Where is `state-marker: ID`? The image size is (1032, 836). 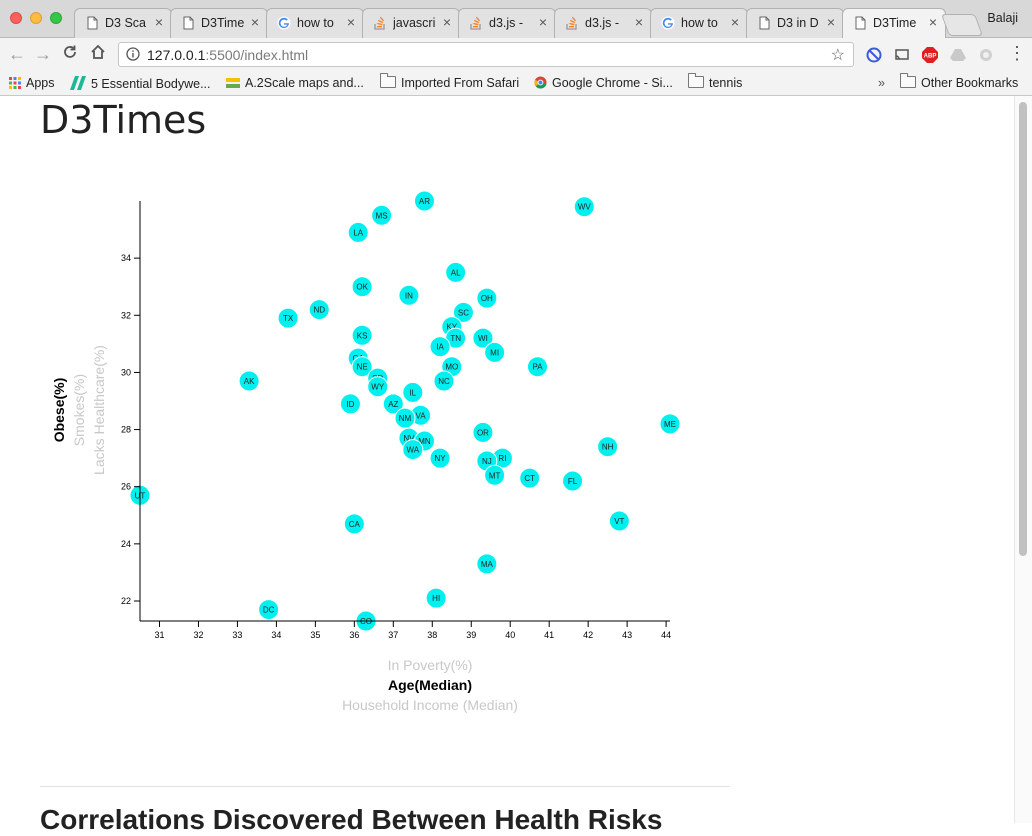
state-marker: ID is located at coordinates (350, 404).